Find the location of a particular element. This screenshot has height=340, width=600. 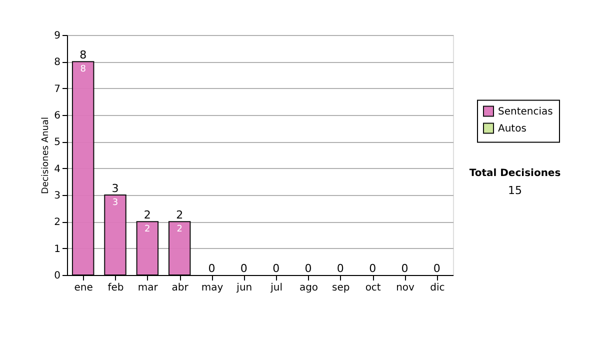

data-label: 3 is located at coordinates (115, 203).